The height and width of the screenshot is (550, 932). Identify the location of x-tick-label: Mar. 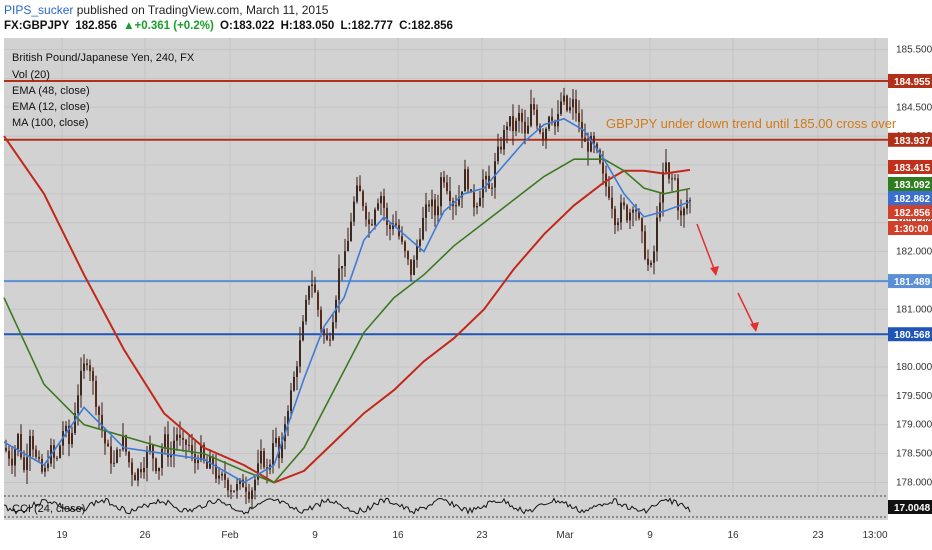
(565, 535).